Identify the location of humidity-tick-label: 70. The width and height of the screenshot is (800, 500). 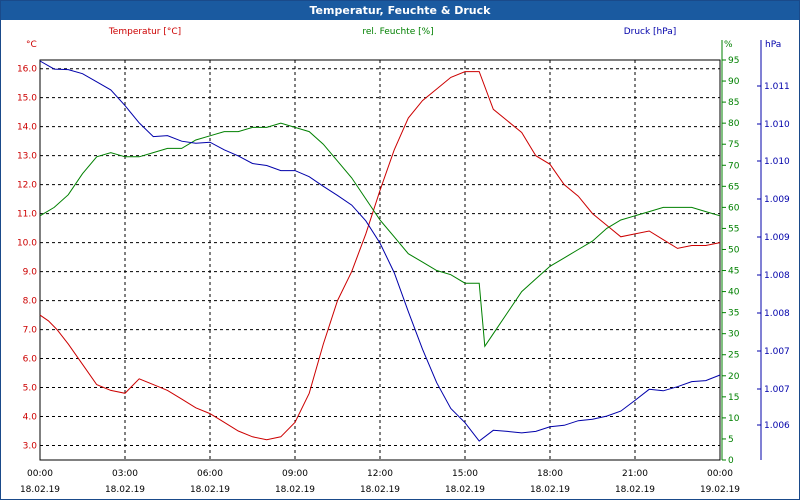
(734, 166).